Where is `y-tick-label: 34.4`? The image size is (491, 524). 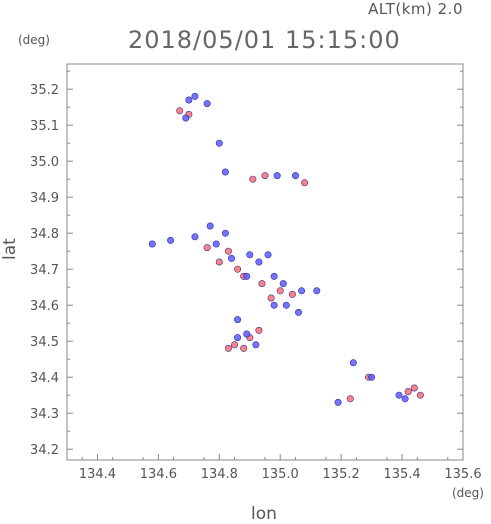
y-tick-label: 34.4 is located at coordinates (44, 378).